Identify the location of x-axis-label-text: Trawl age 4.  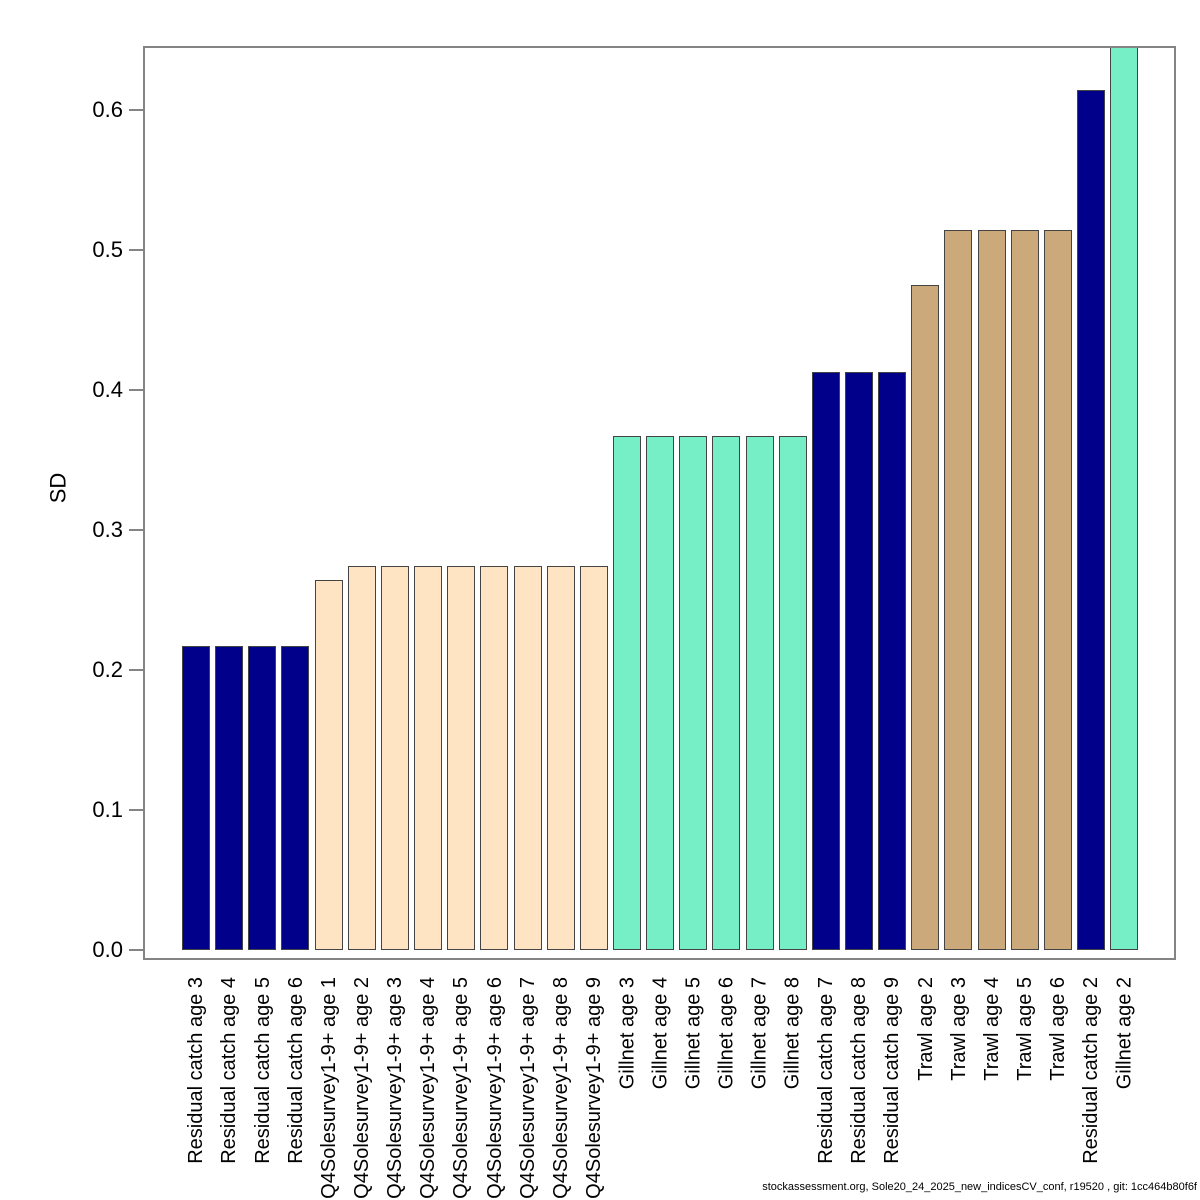
(991, 1029).